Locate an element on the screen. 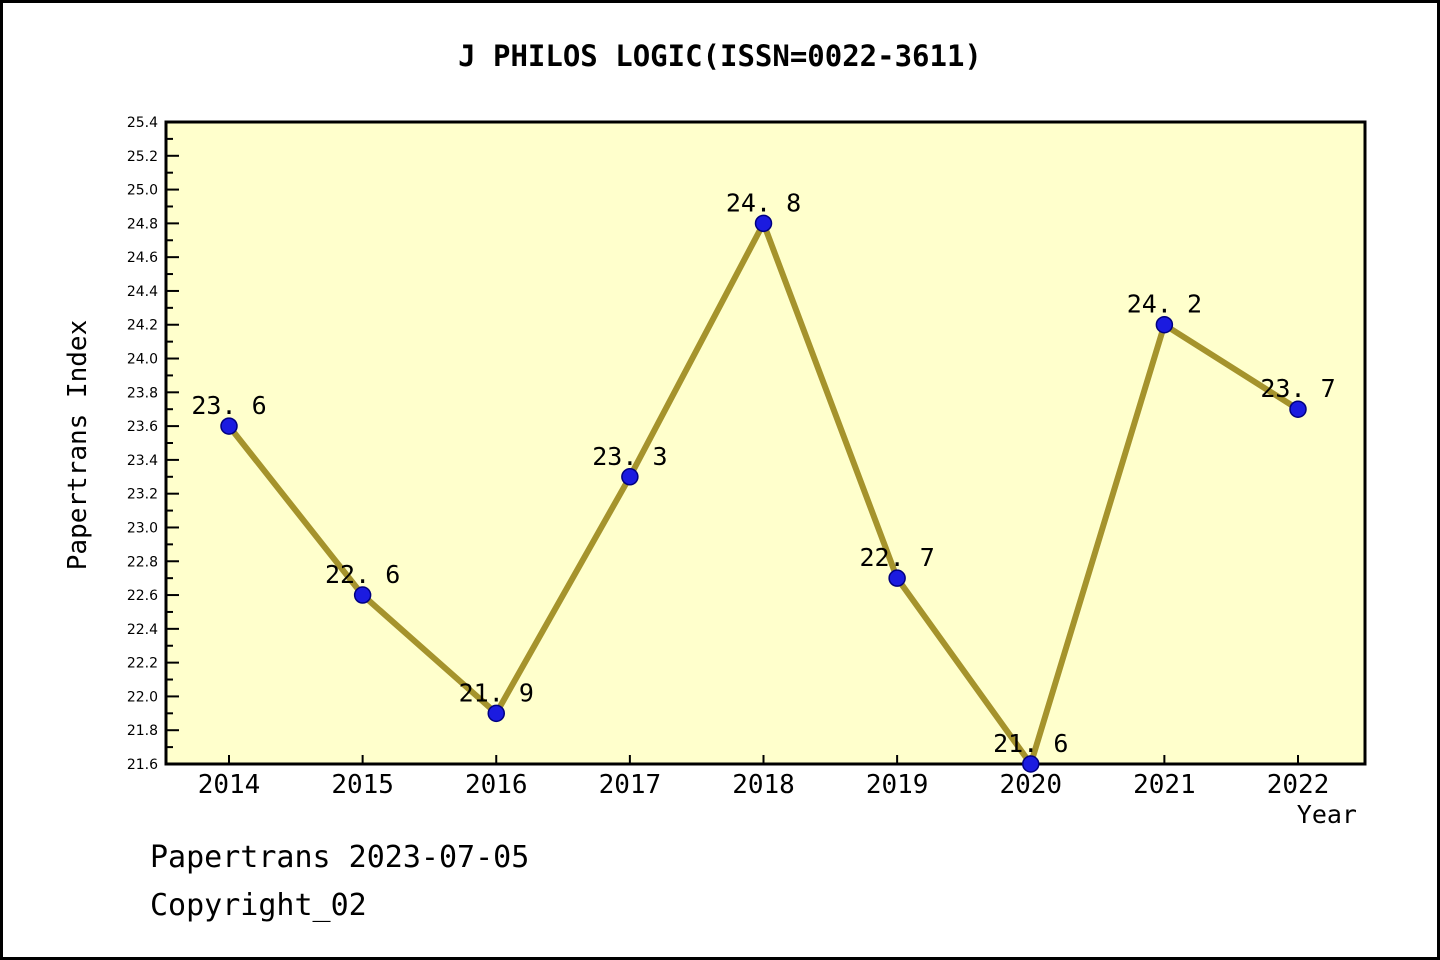  y-tick-label: 25.4 is located at coordinates (142, 123).